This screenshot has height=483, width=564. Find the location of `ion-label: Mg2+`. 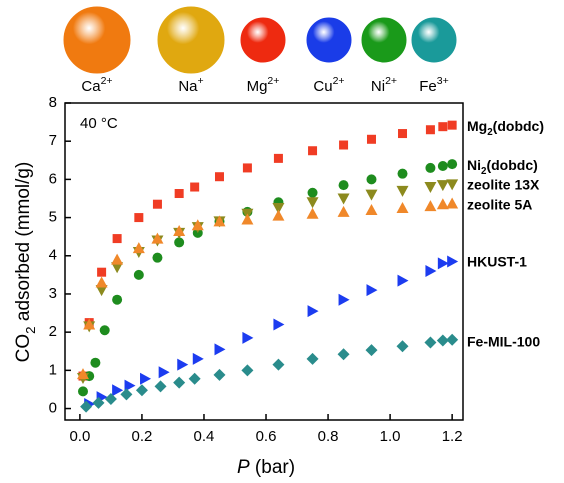

ion-label: Mg2+ is located at coordinates (263, 85).